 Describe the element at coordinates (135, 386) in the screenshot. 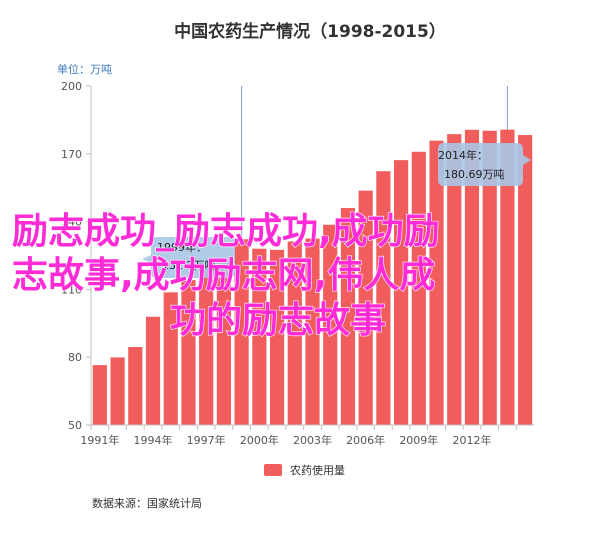

I see `bar-1993` at that location.